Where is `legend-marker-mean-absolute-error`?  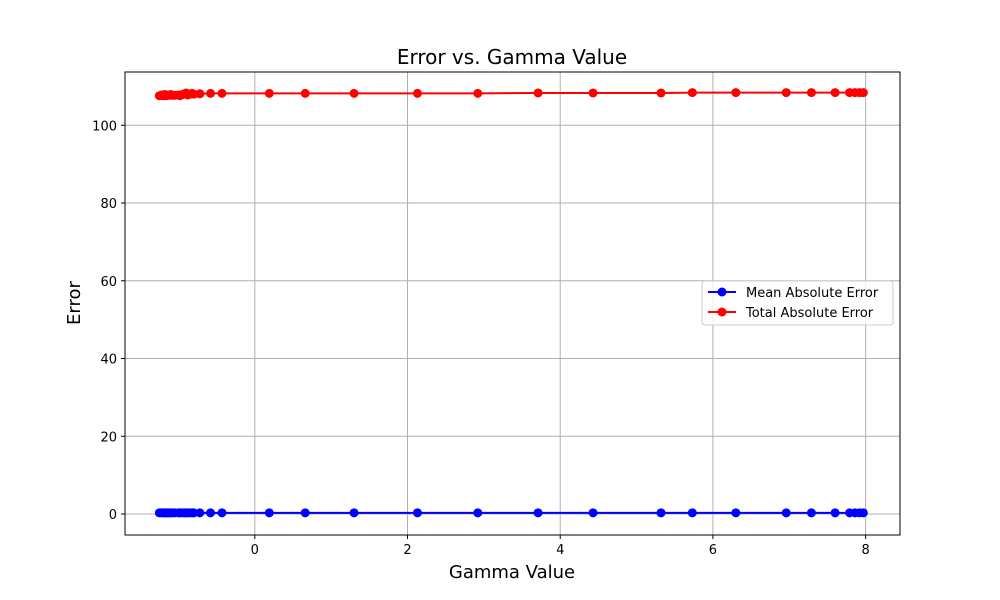 legend-marker-mean-absolute-error is located at coordinates (722, 292).